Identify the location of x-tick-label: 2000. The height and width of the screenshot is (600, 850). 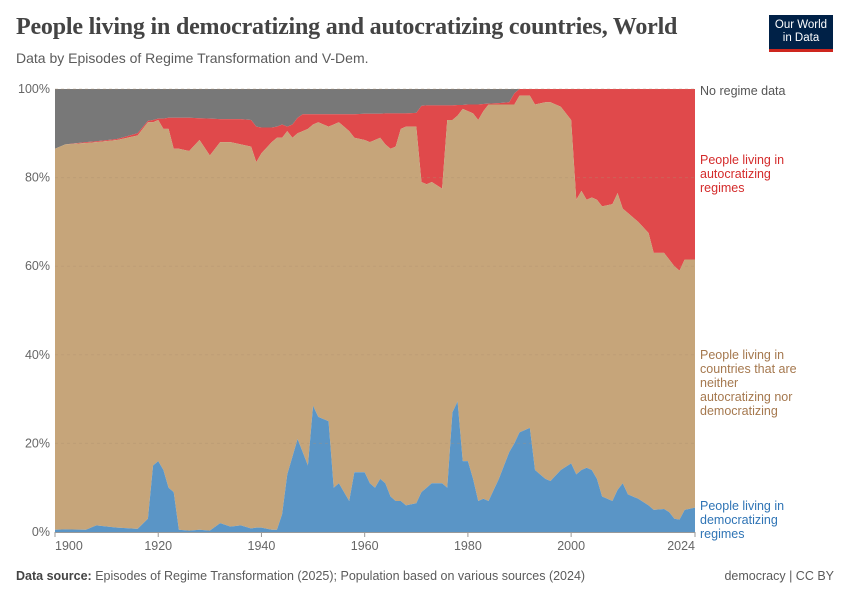
(571, 546).